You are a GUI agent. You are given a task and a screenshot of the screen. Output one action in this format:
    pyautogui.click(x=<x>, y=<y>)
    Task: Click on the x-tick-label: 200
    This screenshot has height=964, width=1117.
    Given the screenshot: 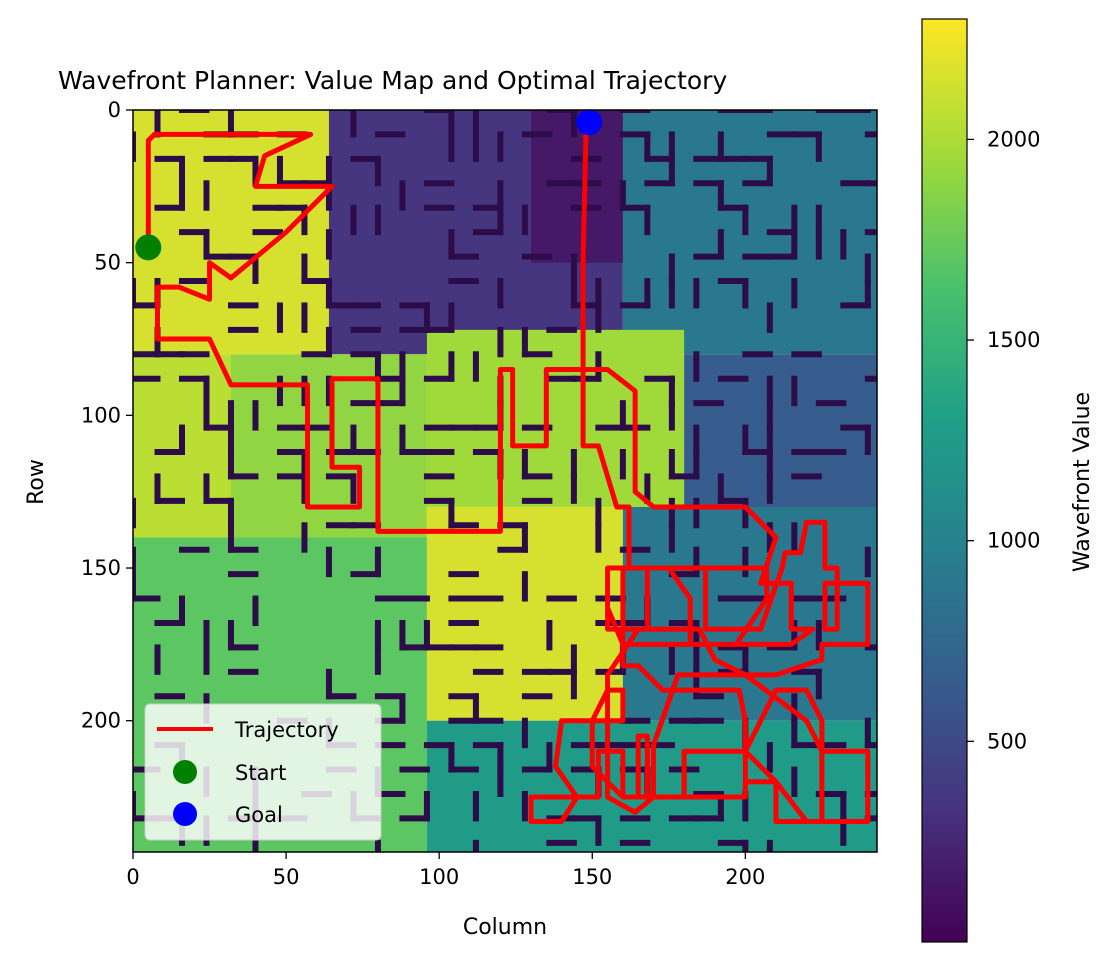 What is the action you would take?
    pyautogui.click(x=745, y=877)
    